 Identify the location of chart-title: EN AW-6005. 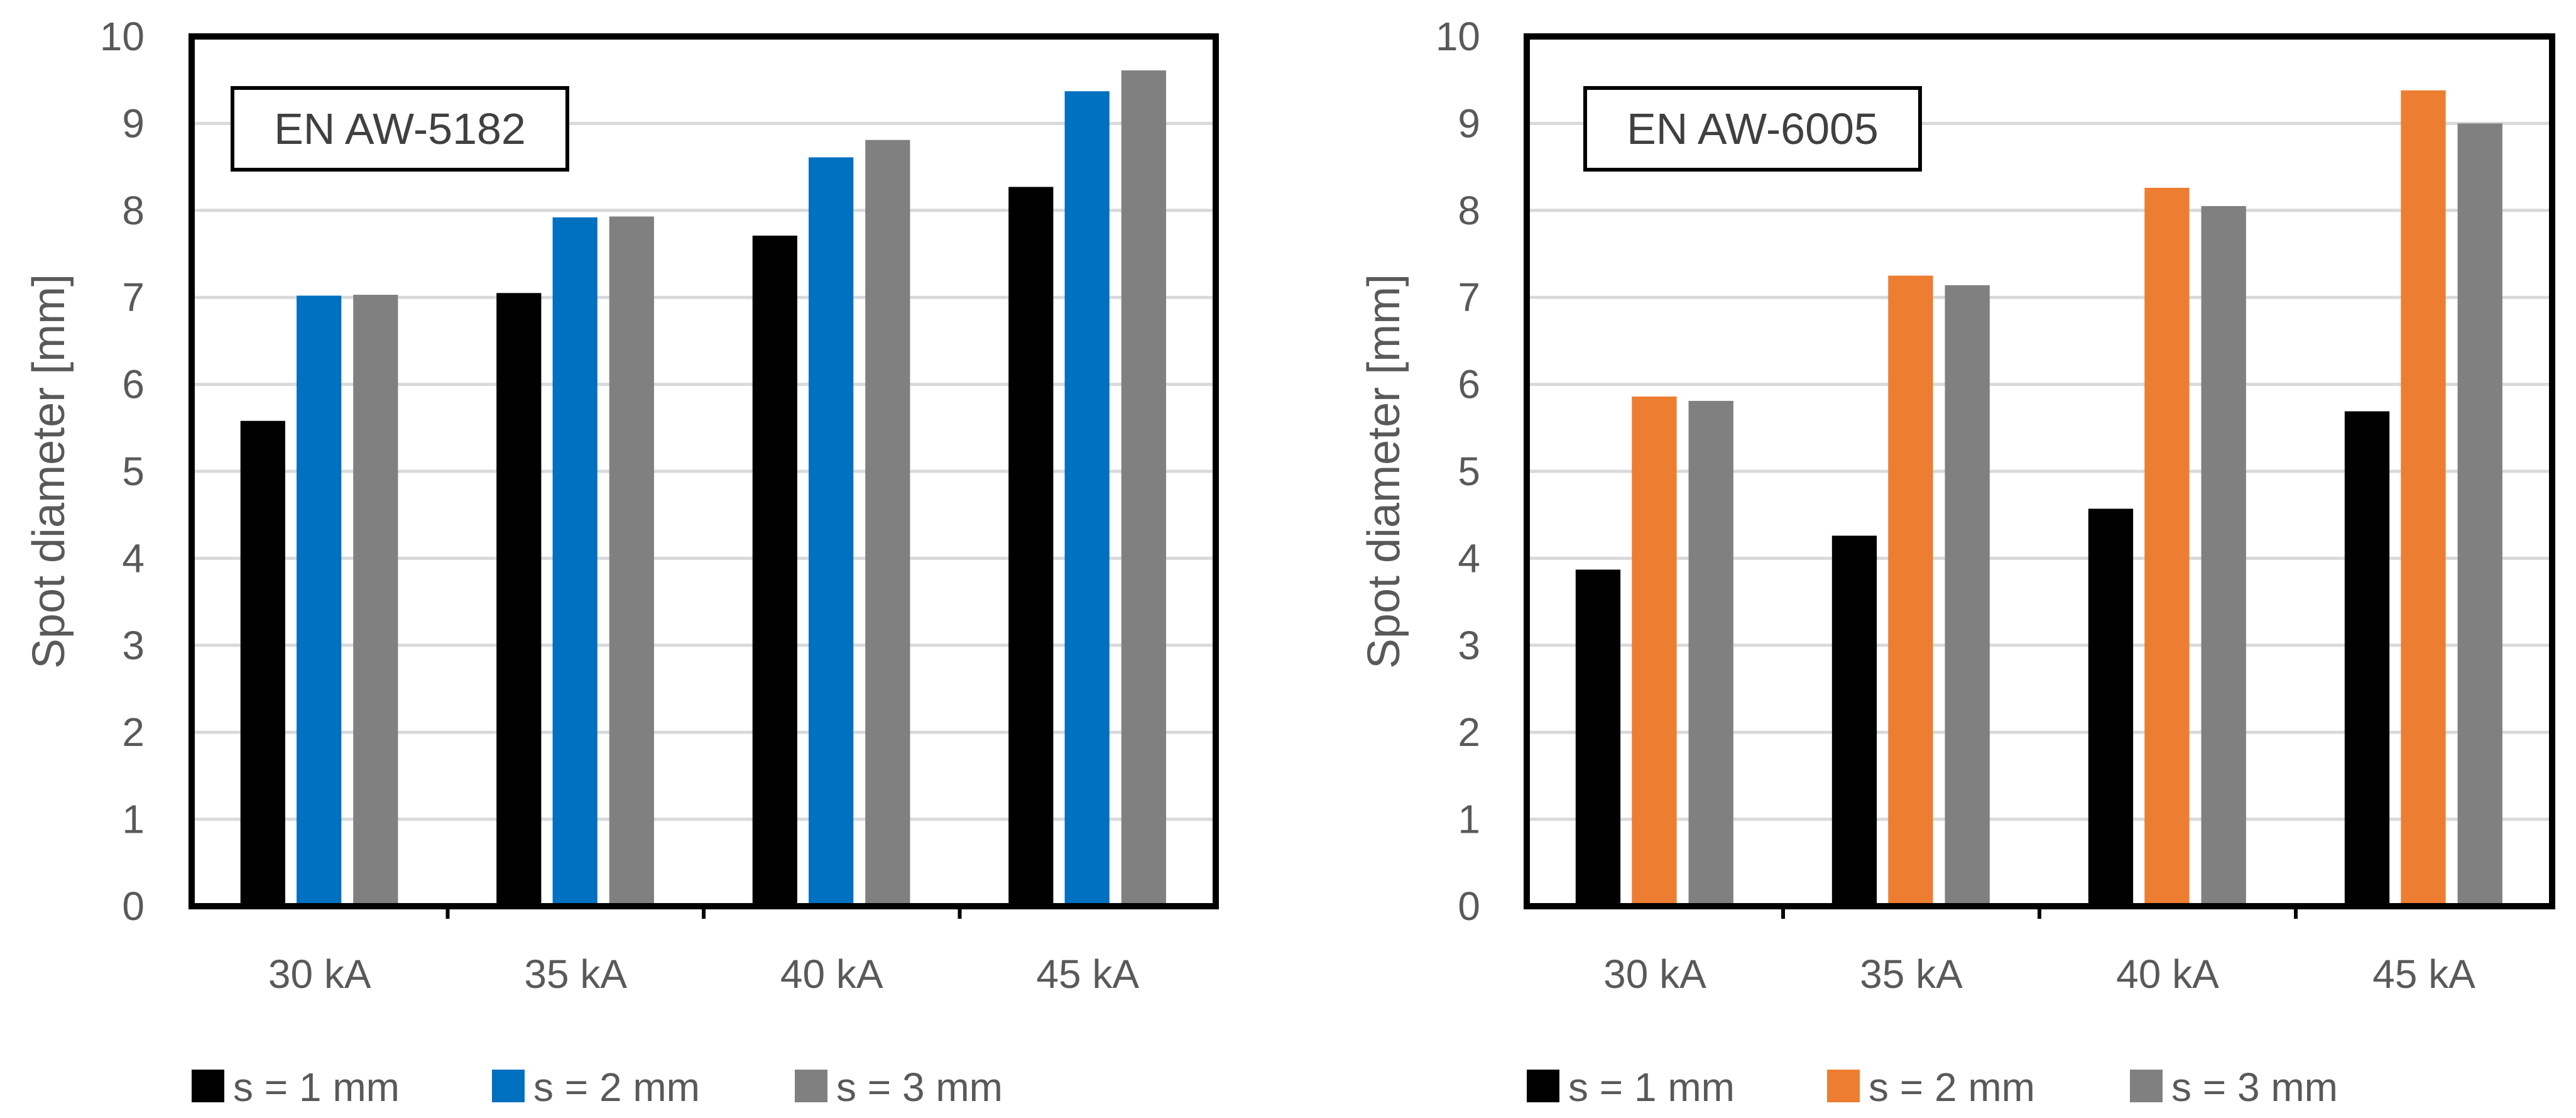
(1753, 128).